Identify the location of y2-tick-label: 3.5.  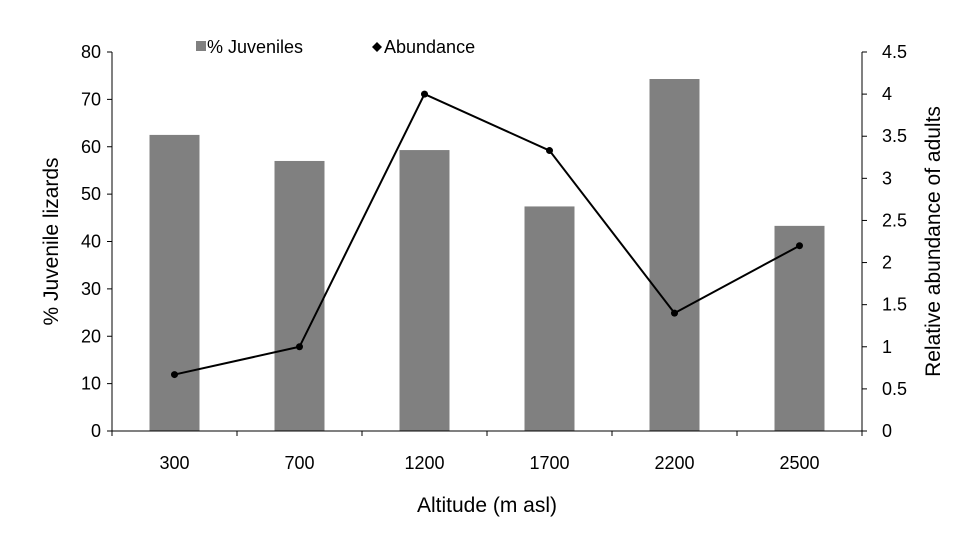
(894, 136).